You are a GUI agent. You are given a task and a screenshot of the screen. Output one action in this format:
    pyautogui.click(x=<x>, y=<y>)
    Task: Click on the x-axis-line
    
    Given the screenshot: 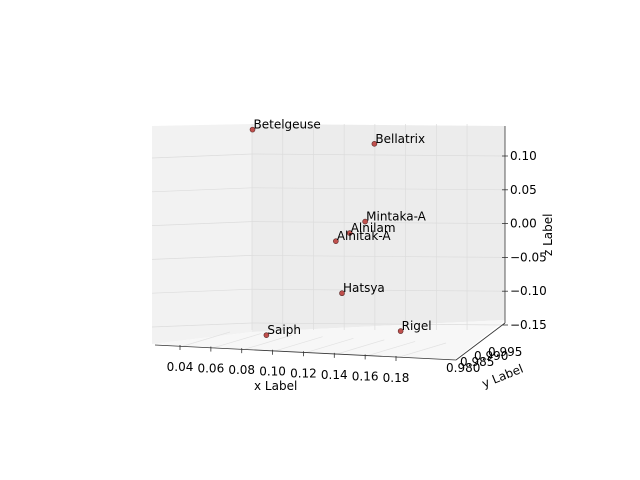 What is the action you would take?
    pyautogui.click(x=305, y=352)
    